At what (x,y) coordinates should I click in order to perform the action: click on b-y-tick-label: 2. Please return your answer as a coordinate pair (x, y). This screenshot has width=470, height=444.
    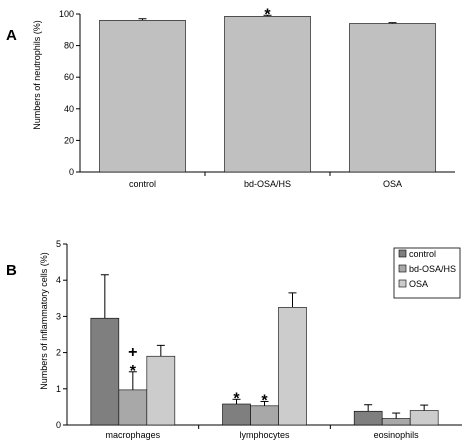
    Looking at the image, I should click on (58, 353).